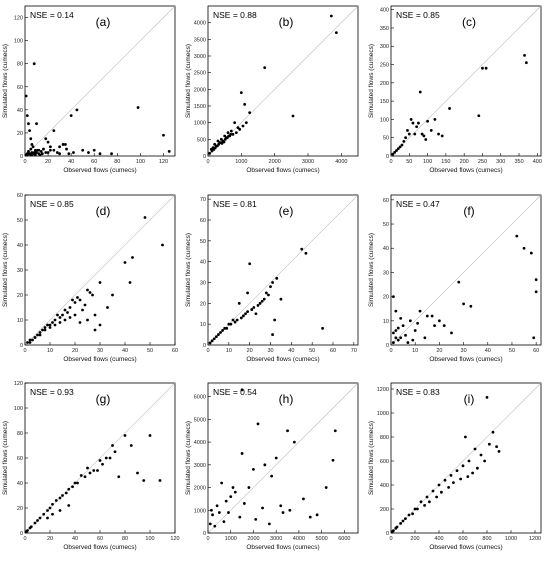 The image size is (550, 566). I want to click on y-tick-label: 3500, so click(200, 40).